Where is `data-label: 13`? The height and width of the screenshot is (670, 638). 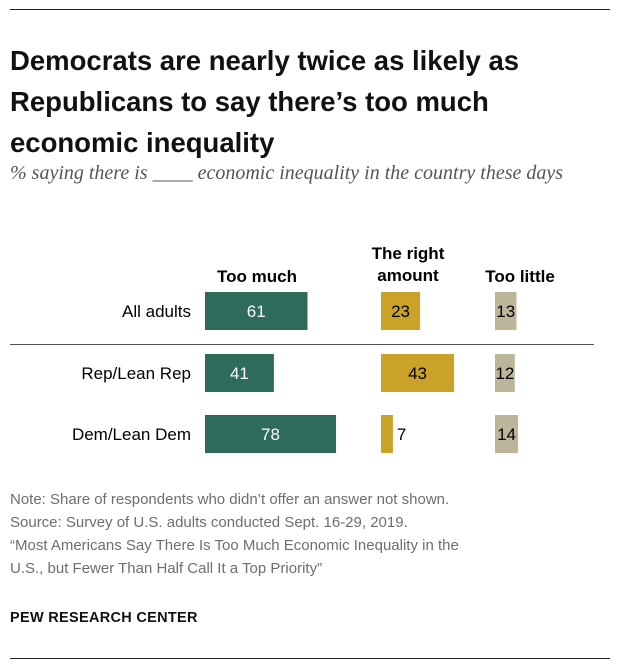 data-label: 13 is located at coordinates (505, 311).